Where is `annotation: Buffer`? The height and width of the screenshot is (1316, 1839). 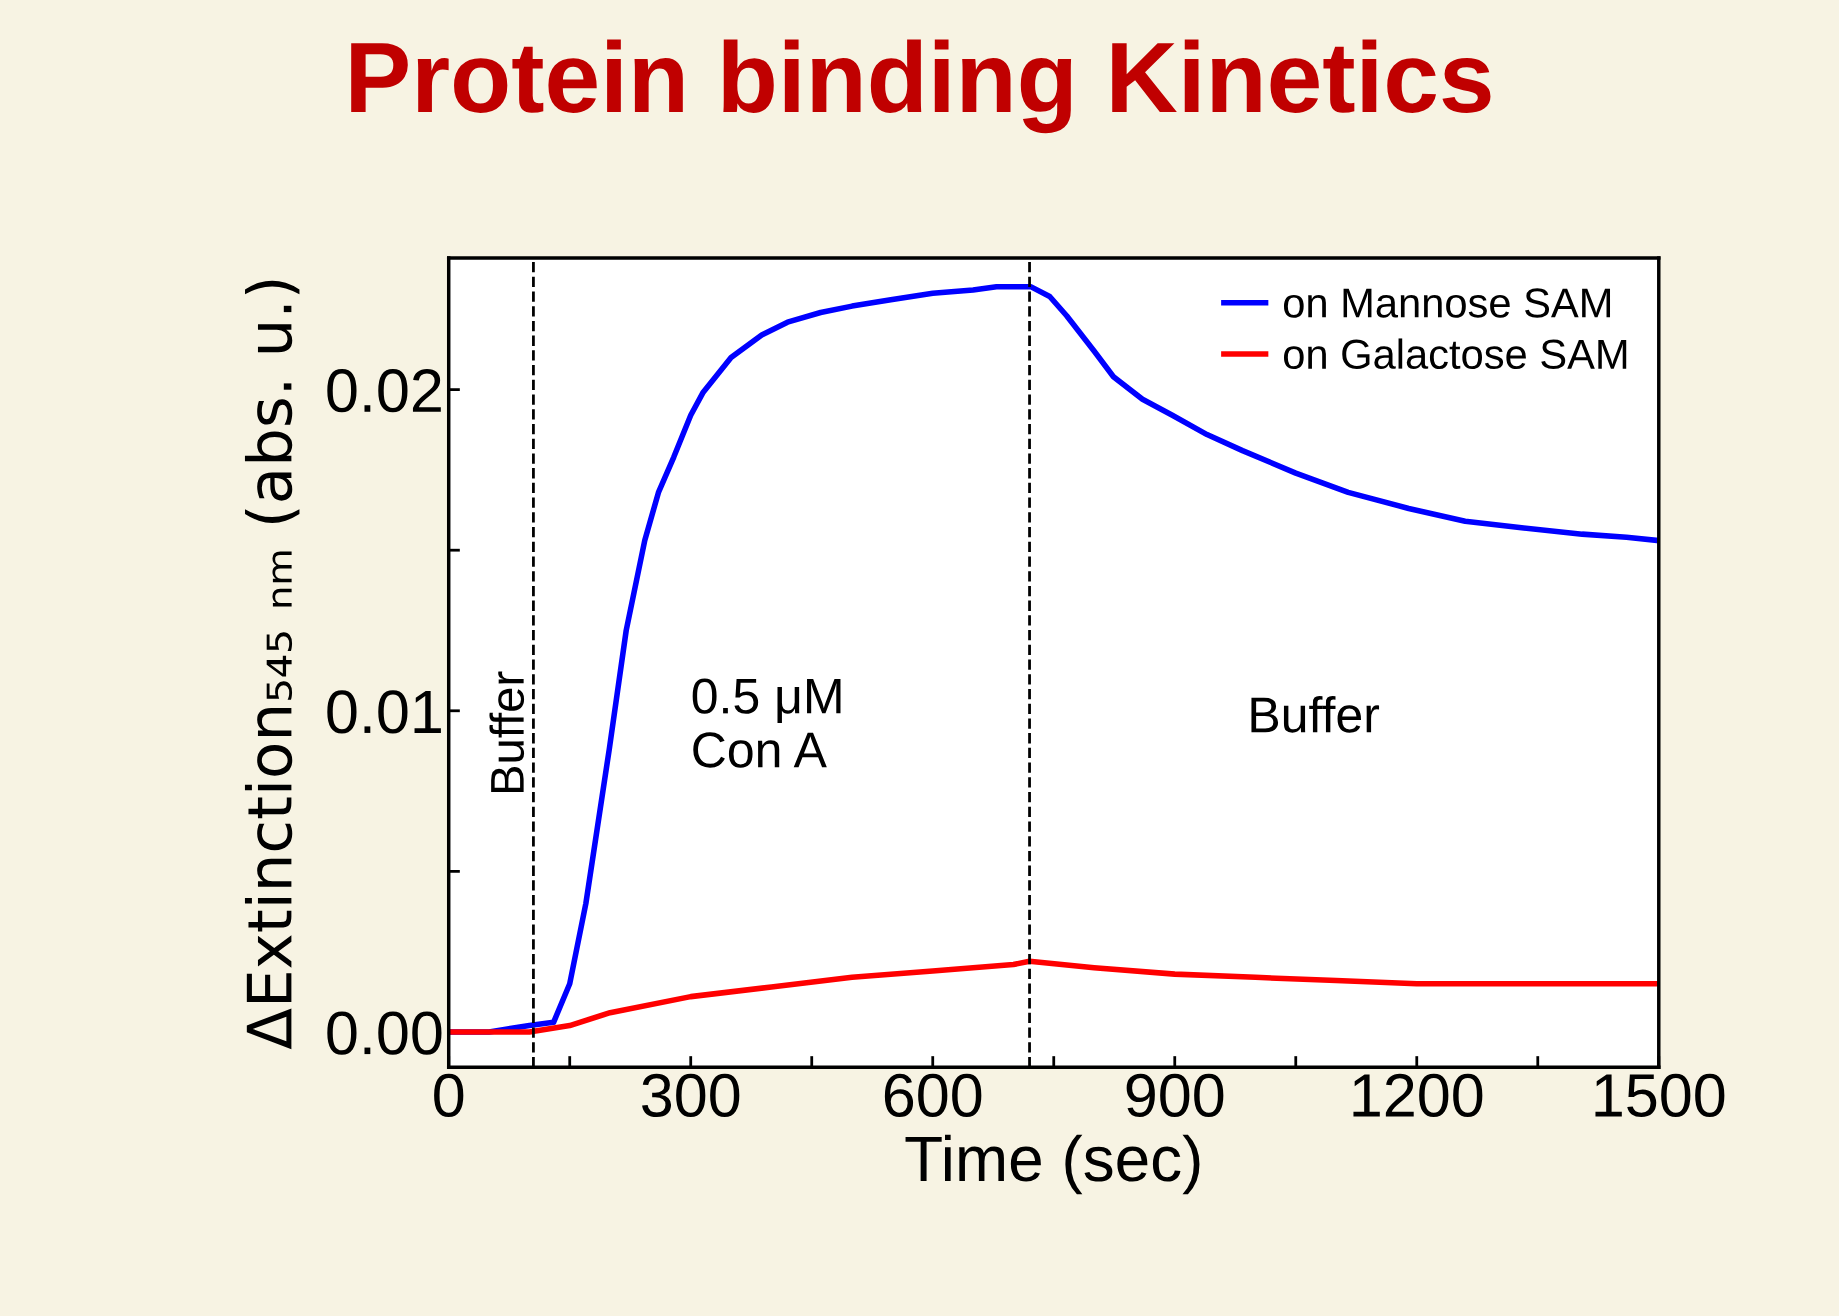
annotation: Buffer is located at coordinates (1315, 714).